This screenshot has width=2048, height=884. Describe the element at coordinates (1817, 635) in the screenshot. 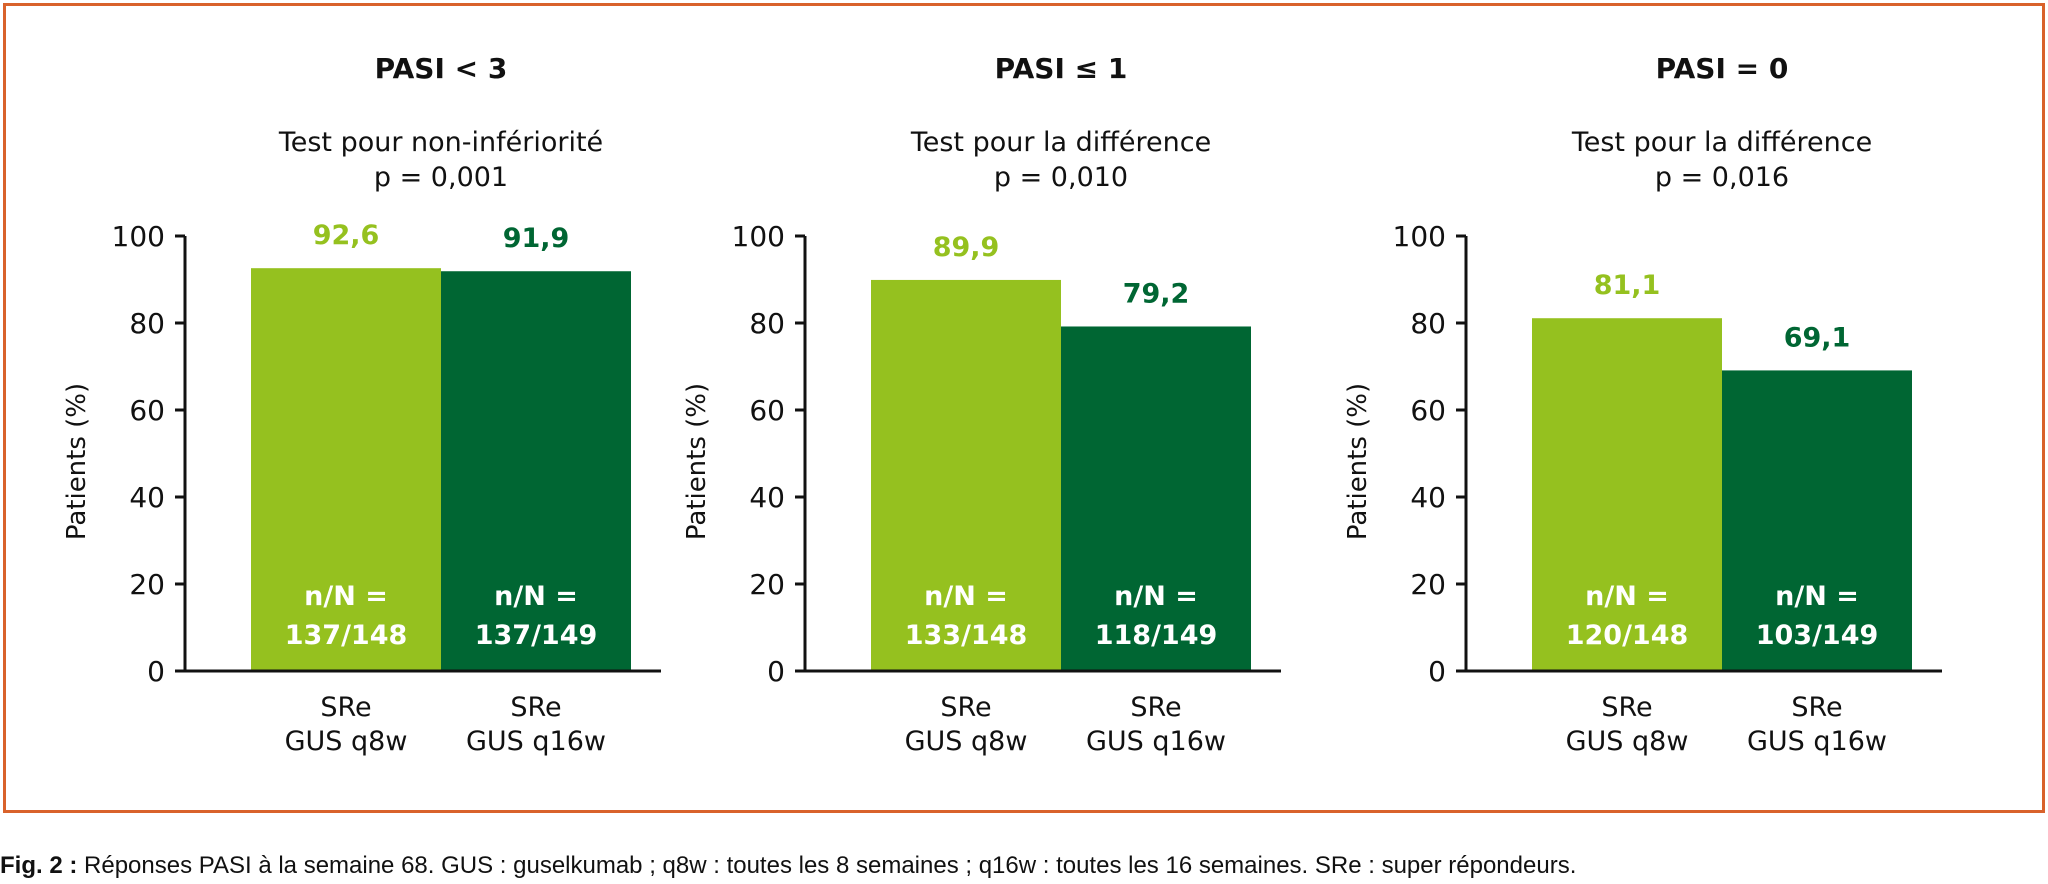

I see `bar-n-value: 103/149` at that location.